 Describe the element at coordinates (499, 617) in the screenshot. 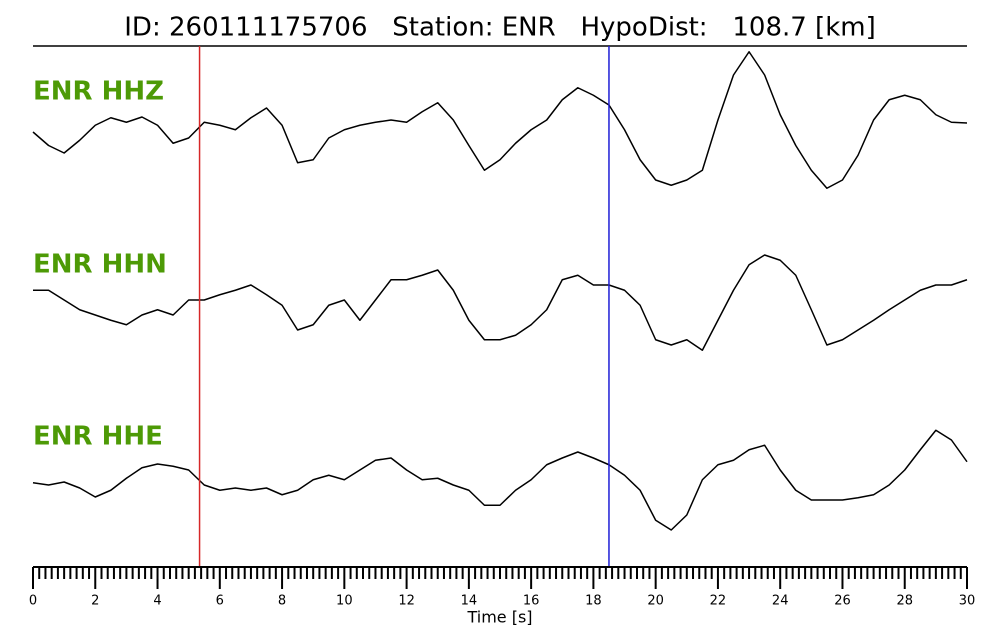

I see `x-axis-label: Time [s]` at that location.